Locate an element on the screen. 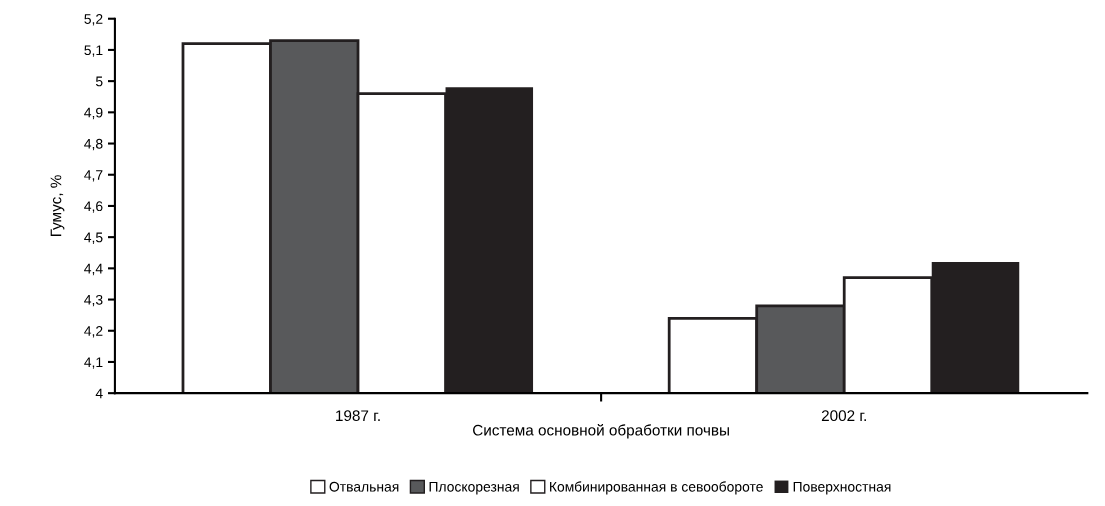 Image resolution: width=1105 pixels, height=506 pixels. y-tick-label: 4 is located at coordinates (99, 393).